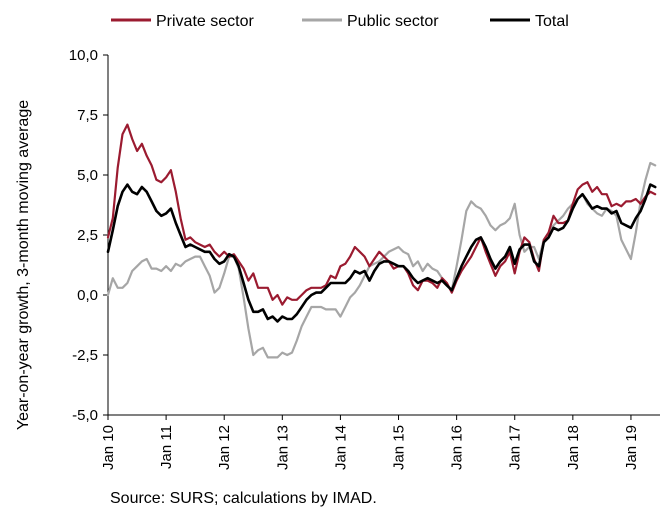 This screenshot has width=668, height=521. Describe the element at coordinates (87, 115) in the screenshot. I see `y-tick-label: 7,5` at that location.